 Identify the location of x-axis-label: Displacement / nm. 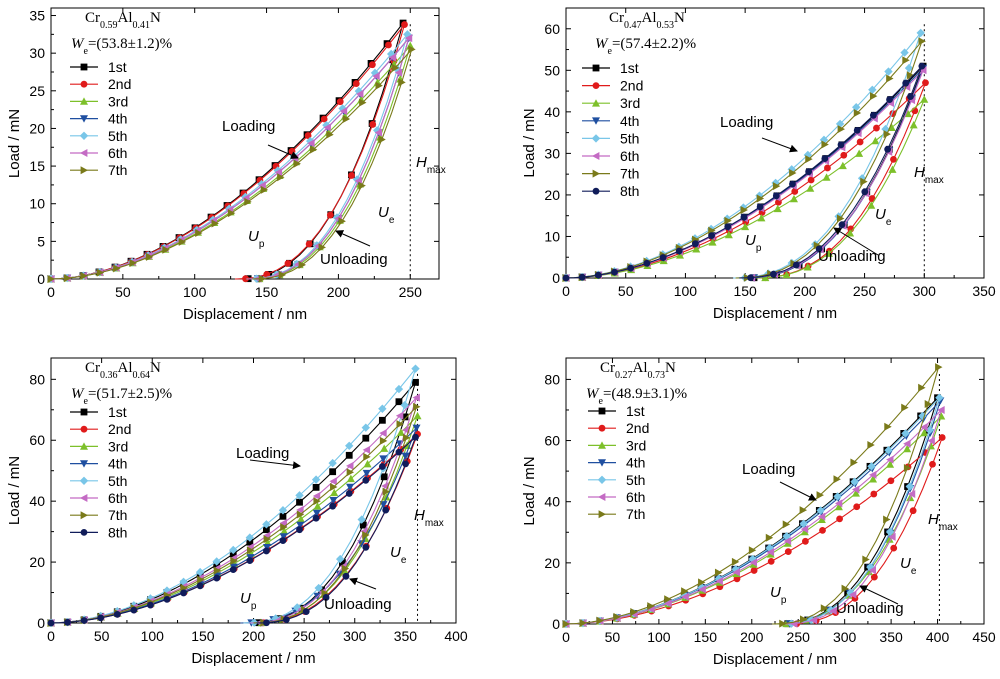
(775, 313).